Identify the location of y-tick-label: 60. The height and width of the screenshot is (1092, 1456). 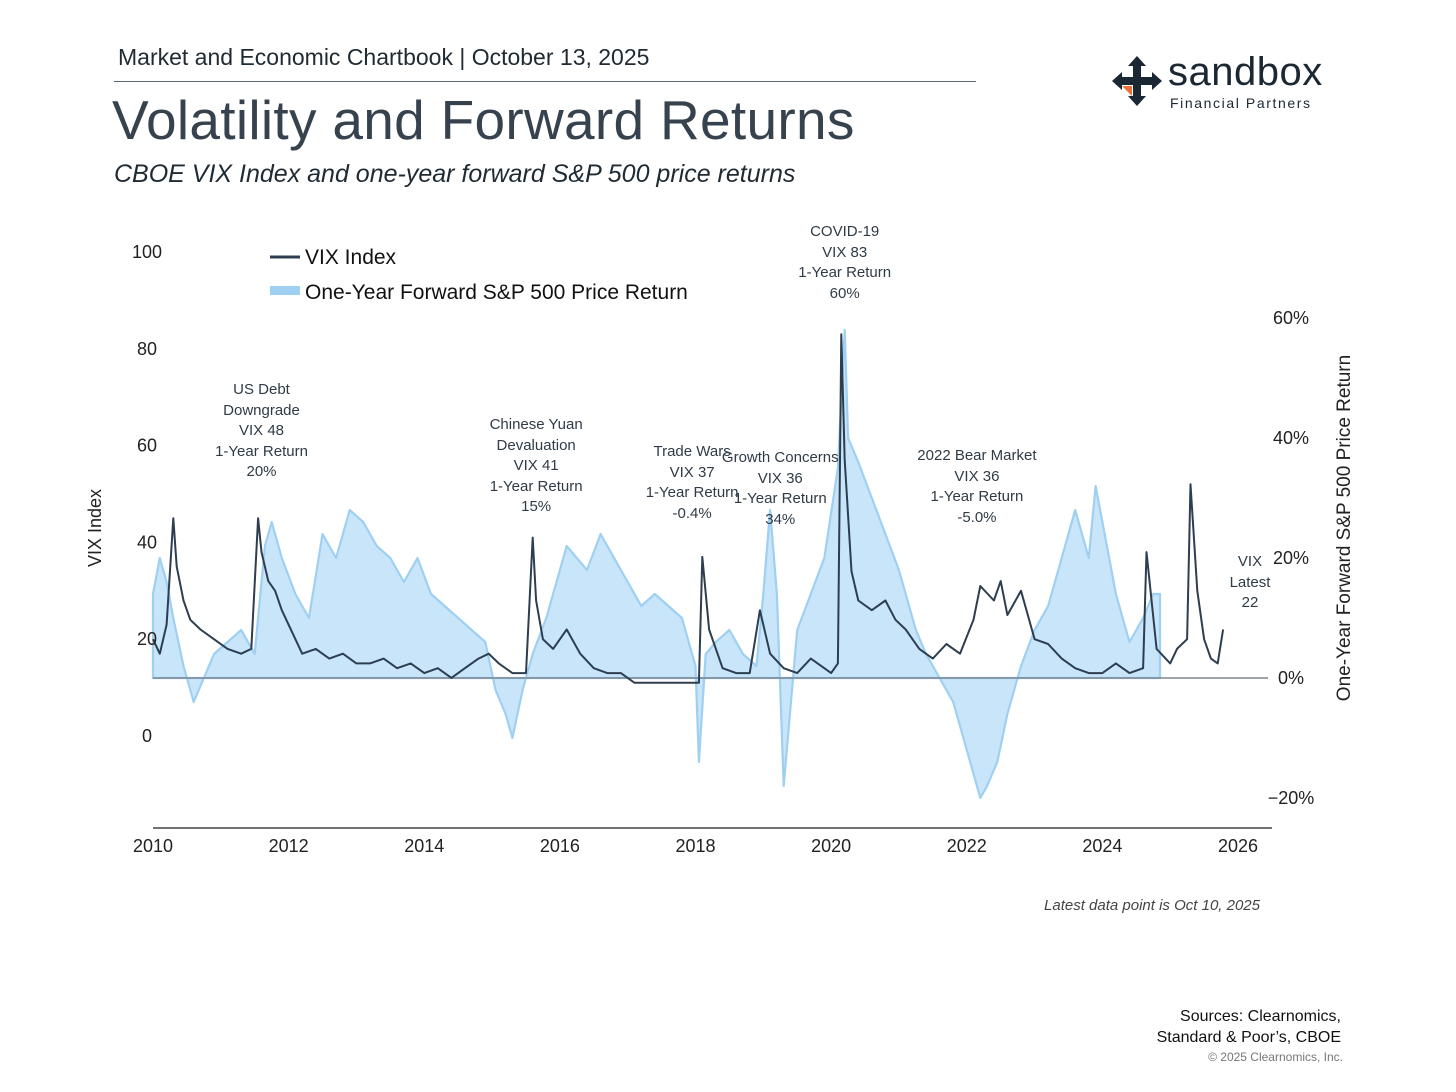
(147, 446).